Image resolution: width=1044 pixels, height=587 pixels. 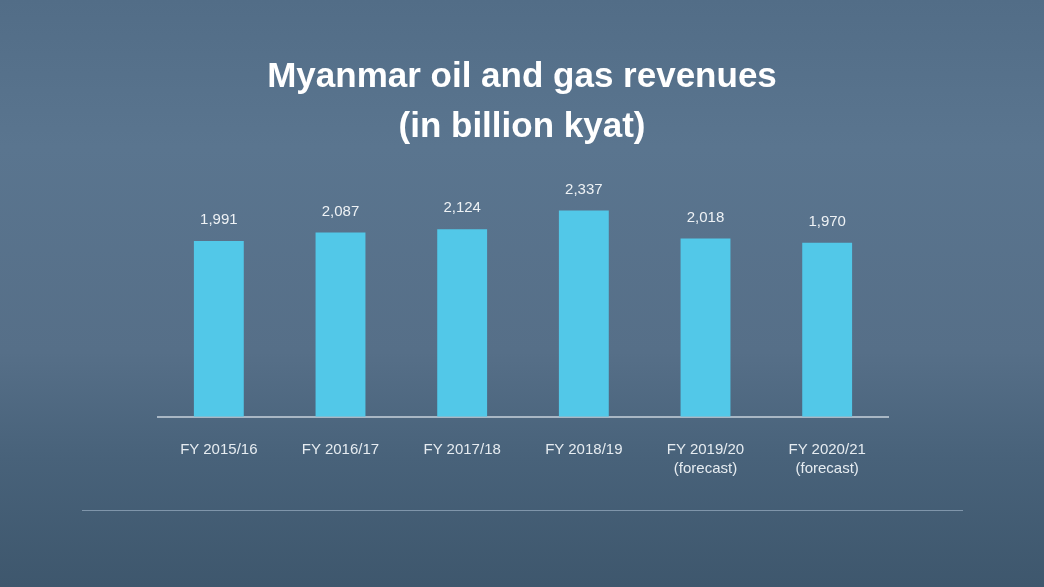 What do you see at coordinates (584, 188) in the screenshot?
I see `data-label: 2,337` at bounding box center [584, 188].